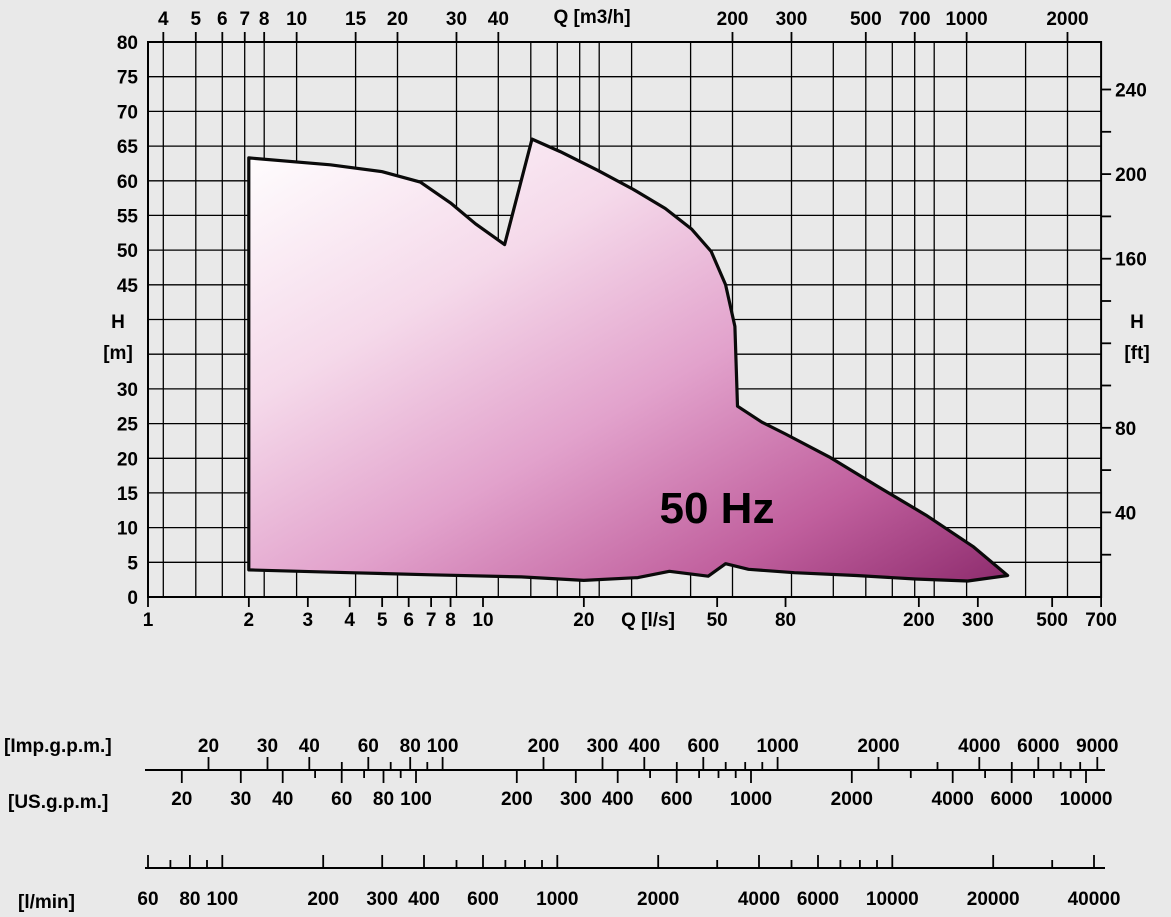 Image resolution: width=1171 pixels, height=917 pixels. I want to click on imp-gpm-tick-label: 80, so click(410, 746).